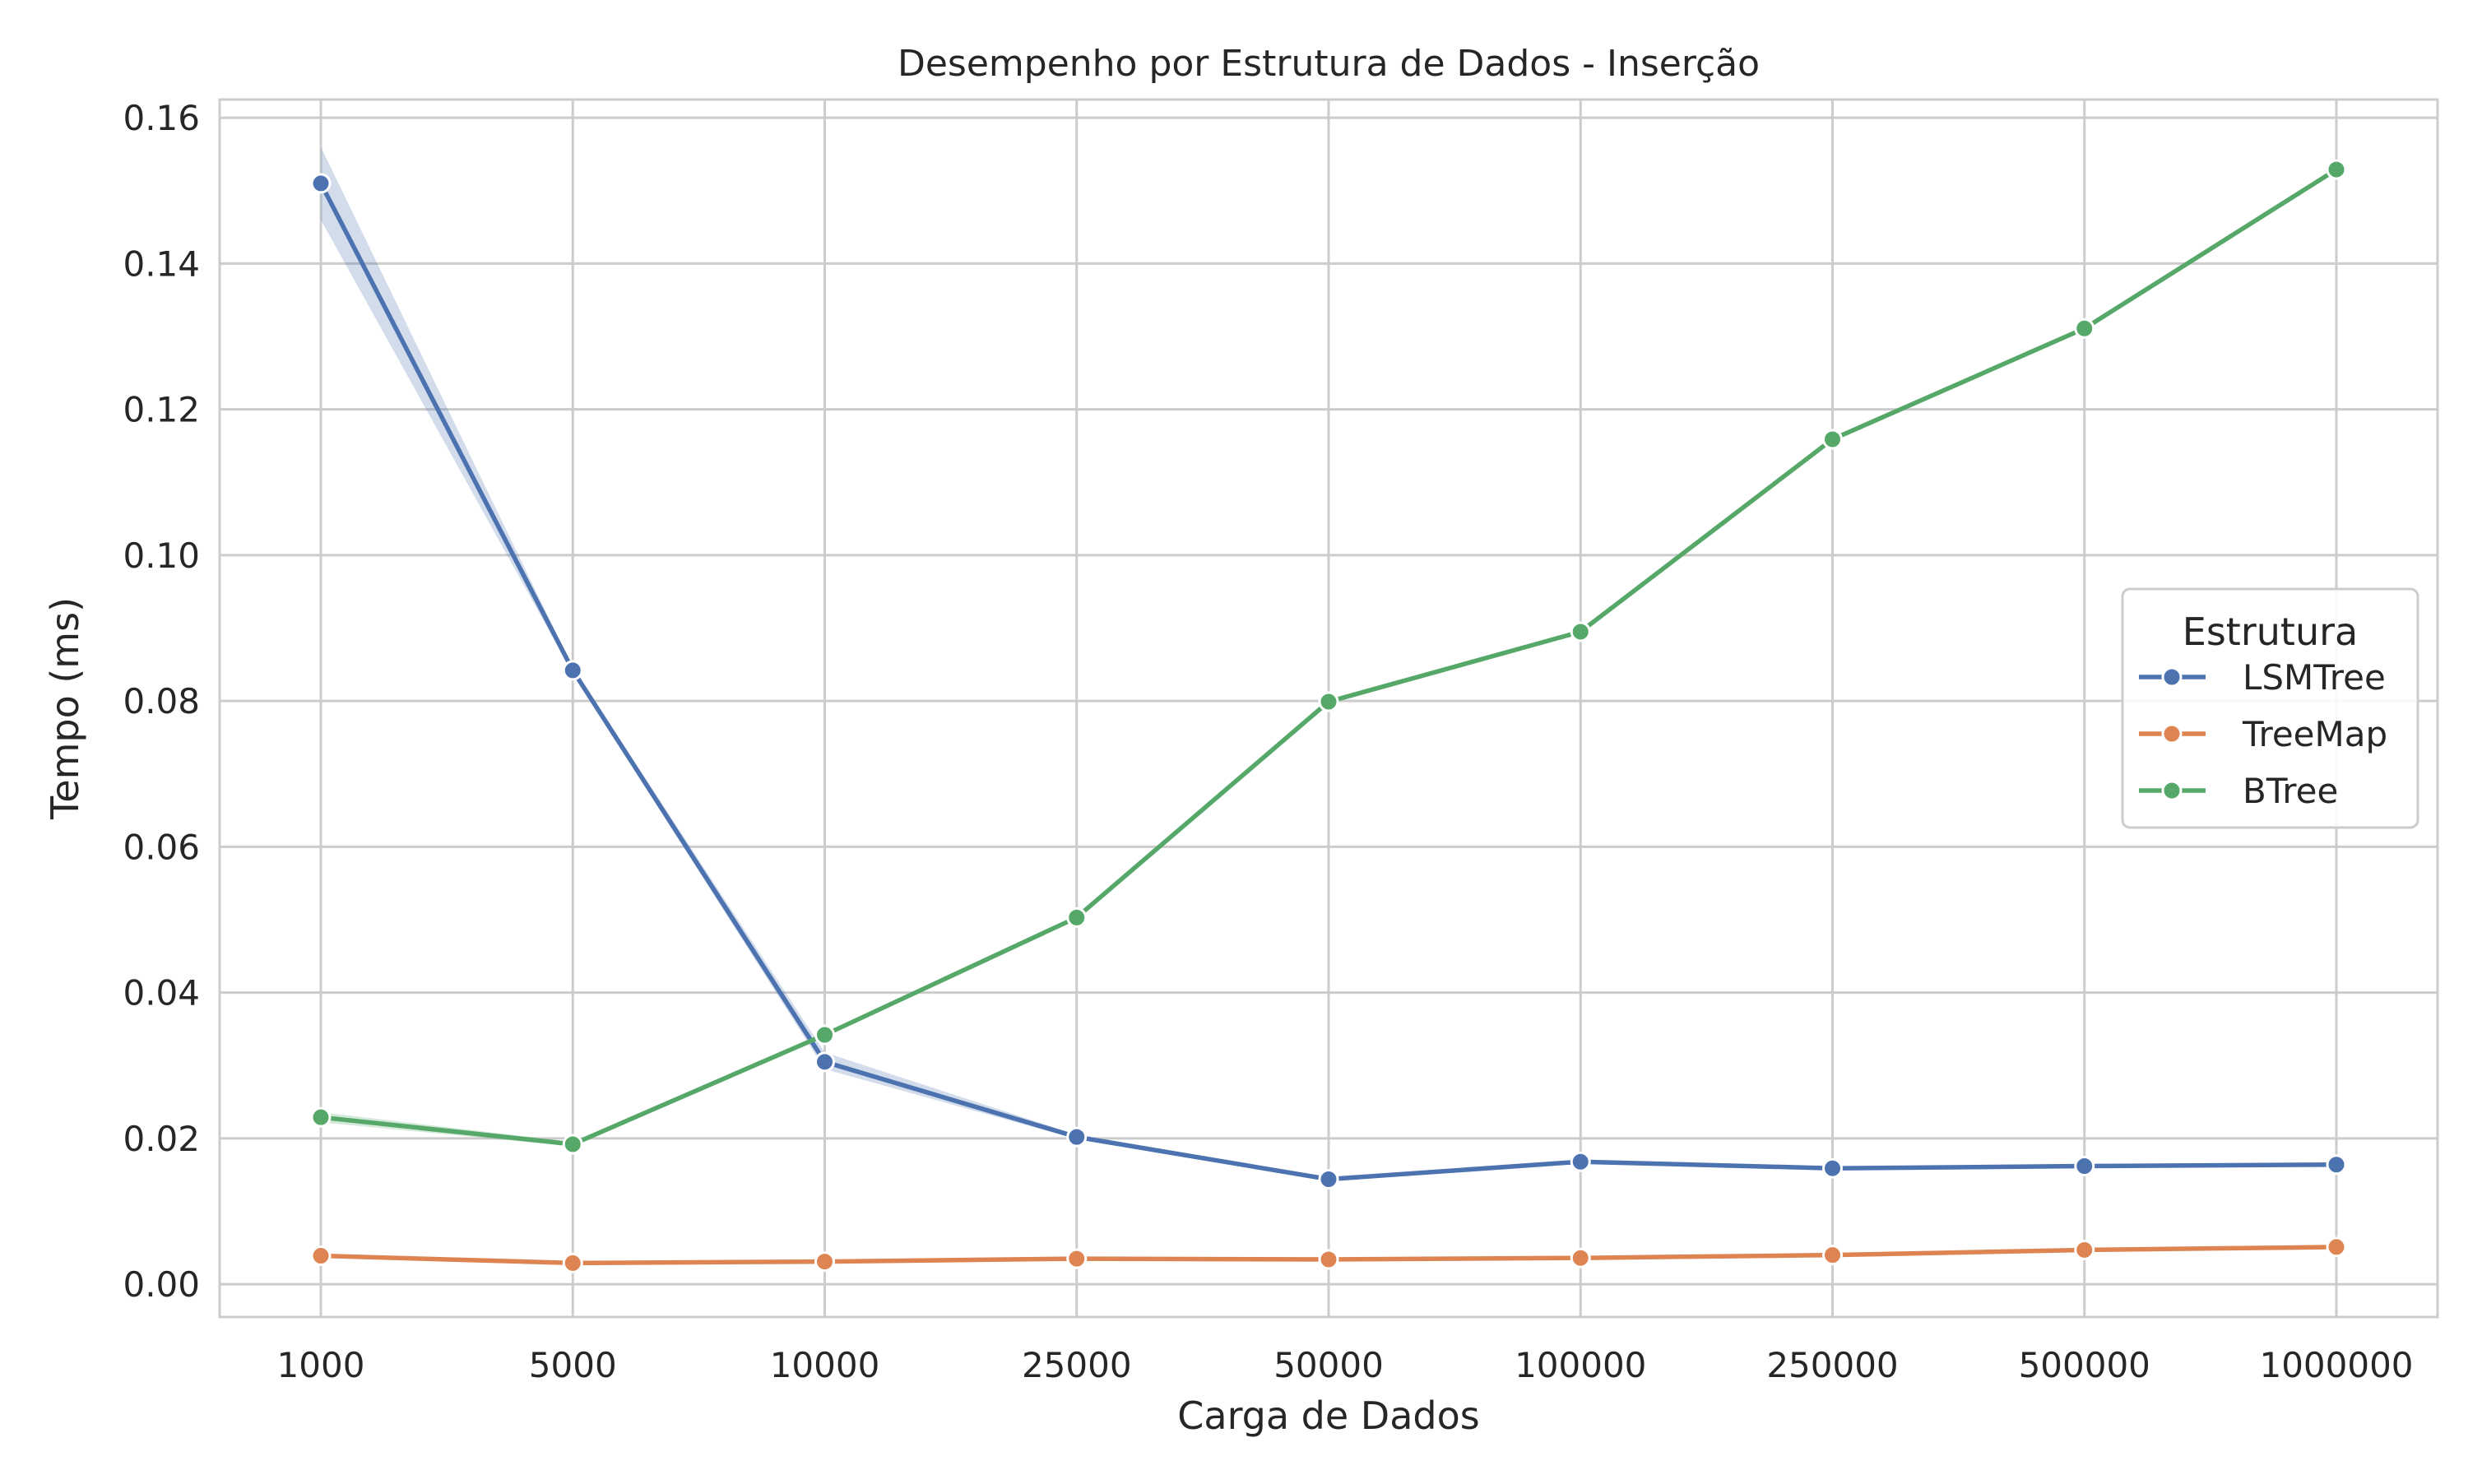  What do you see at coordinates (2336, 1365) in the screenshot?
I see `x-tick-label: 1000000` at bounding box center [2336, 1365].